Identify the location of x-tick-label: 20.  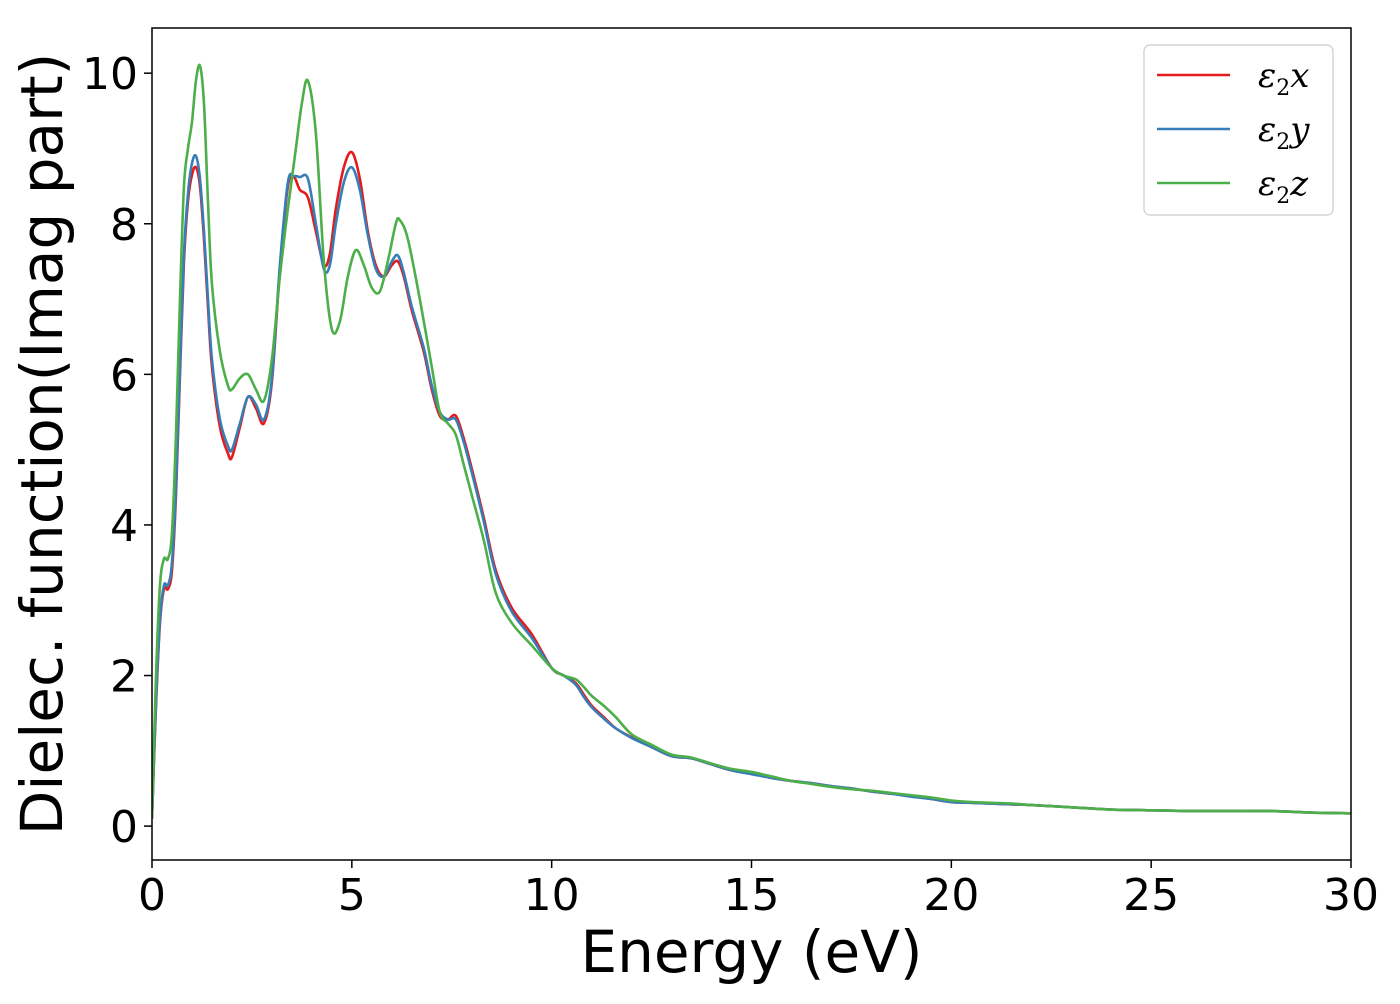
(951, 895).